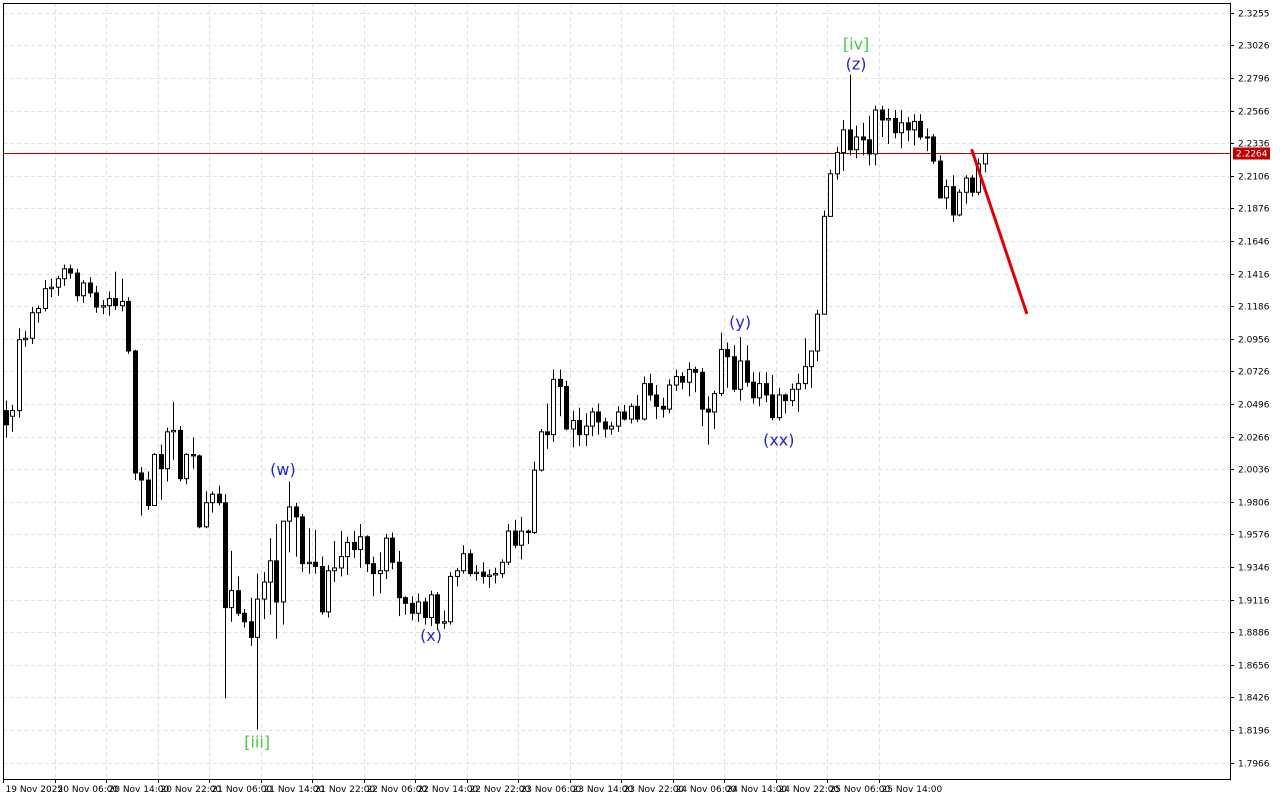 This screenshot has height=800, width=1280. What do you see at coordinates (1254, 439) in the screenshot?
I see `y-tick-label: 2.0266` at bounding box center [1254, 439].